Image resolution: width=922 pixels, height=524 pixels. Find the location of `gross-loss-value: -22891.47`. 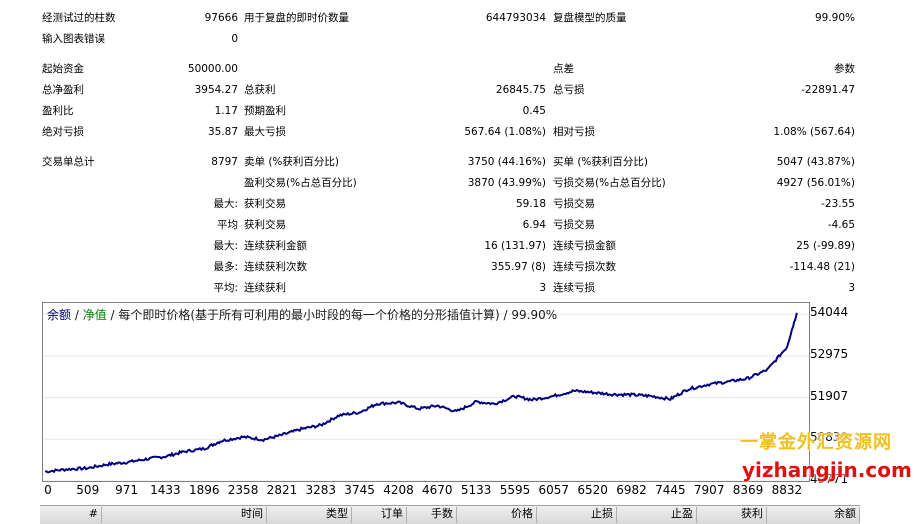

gross-loss-value: -22891.47 is located at coordinates (828, 90).